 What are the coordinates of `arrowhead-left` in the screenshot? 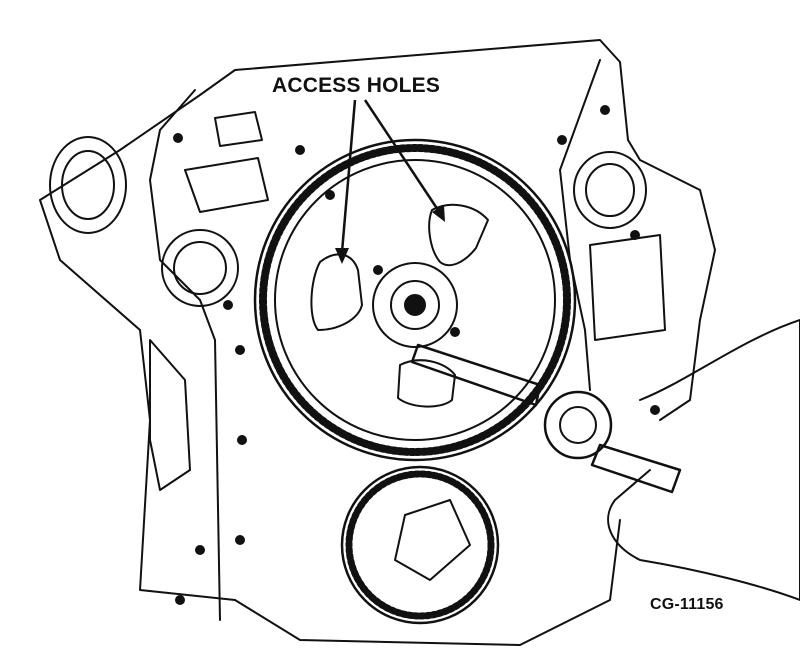 It's located at (342, 256).